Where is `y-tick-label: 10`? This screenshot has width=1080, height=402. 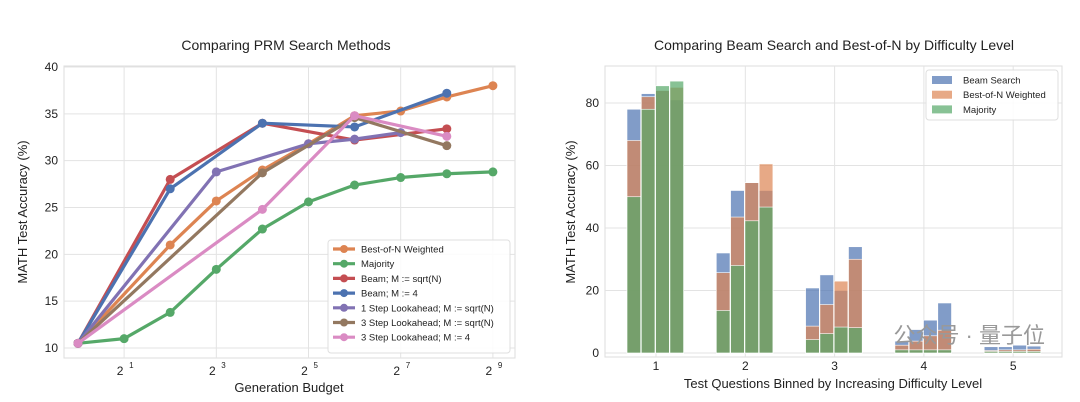
y-tick-label: 10 is located at coordinates (52, 348).